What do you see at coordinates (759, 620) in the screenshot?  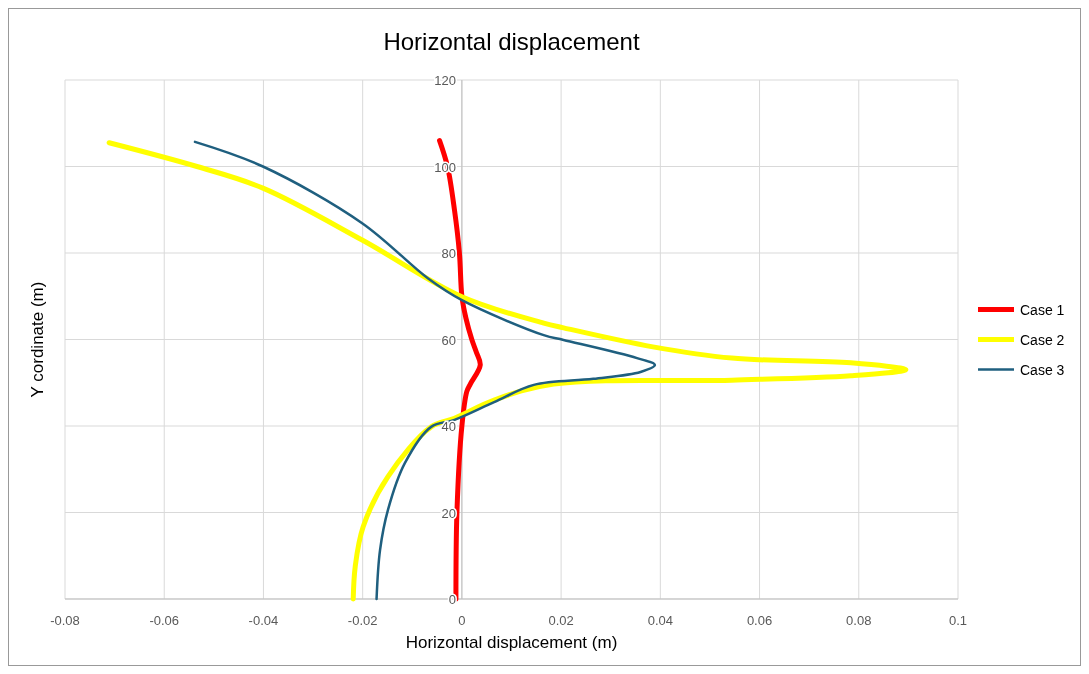 I see `x-tick-label: 0.06` at bounding box center [759, 620].